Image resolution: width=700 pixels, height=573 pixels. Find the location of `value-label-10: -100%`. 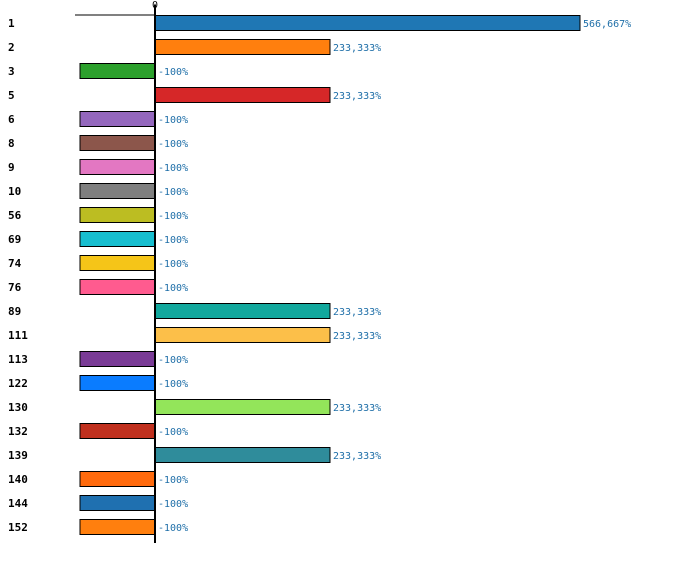

value-label-10: -100% is located at coordinates (173, 192).